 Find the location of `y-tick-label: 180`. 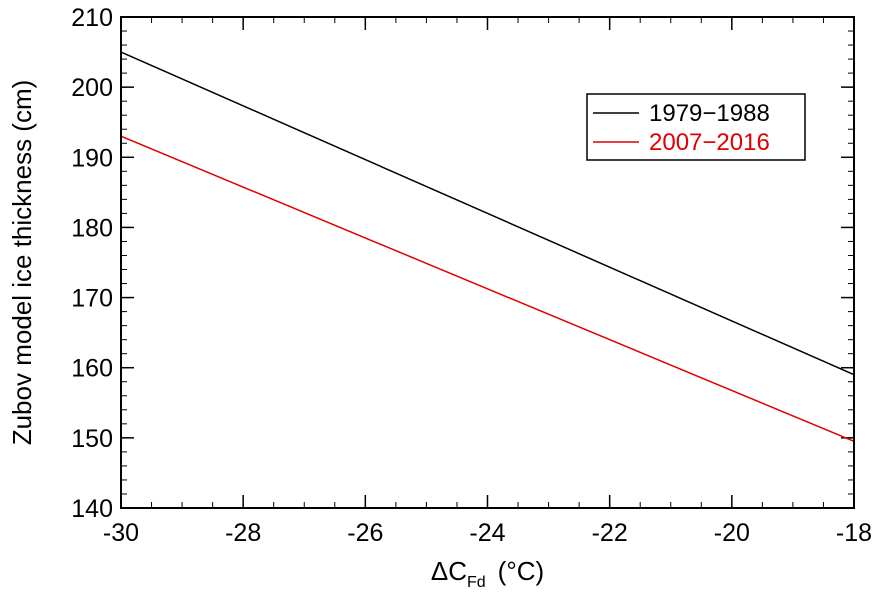

y-tick-label: 180 is located at coordinates (92, 228).